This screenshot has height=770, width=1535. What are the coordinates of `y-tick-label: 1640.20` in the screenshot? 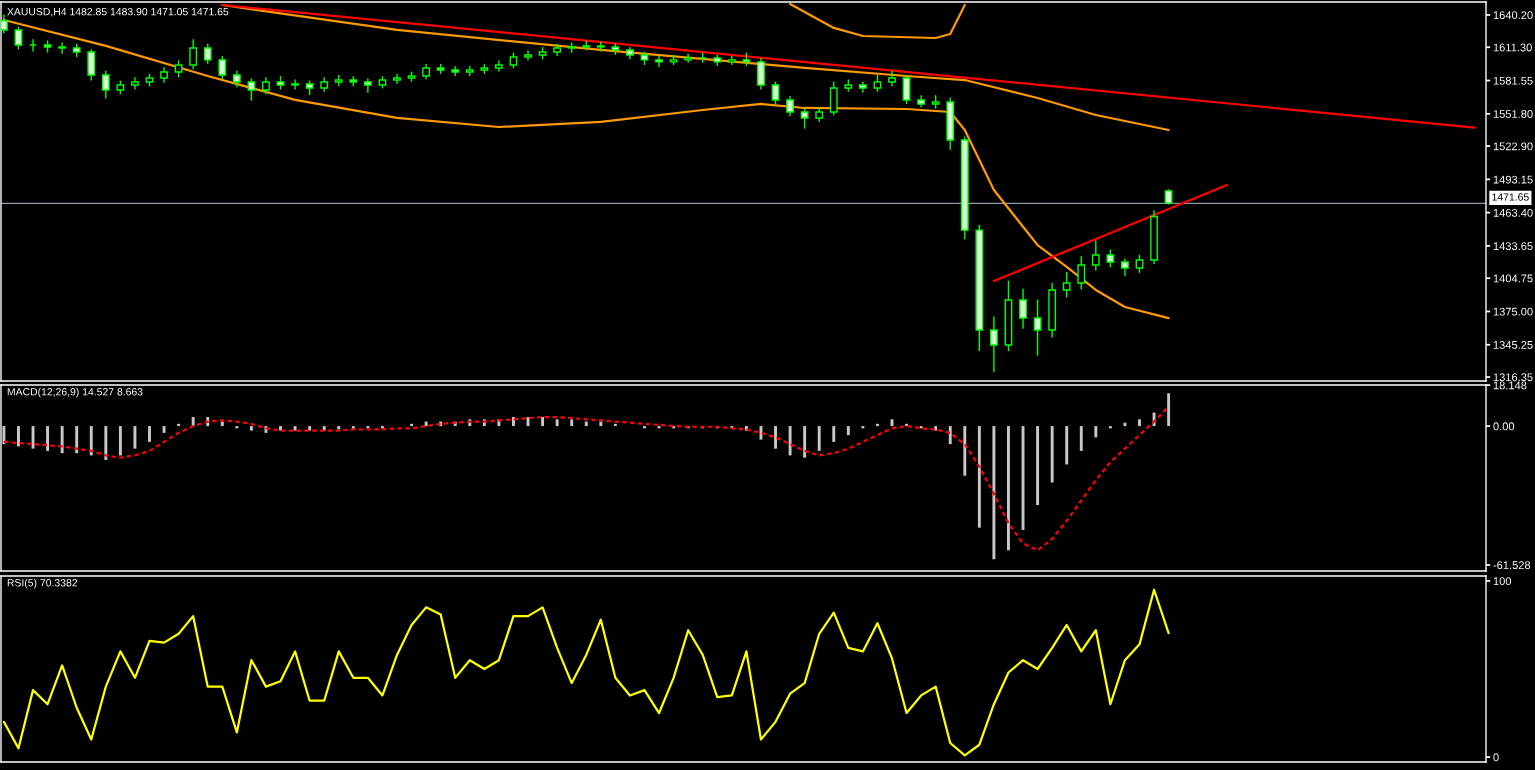 It's located at (1513, 15).